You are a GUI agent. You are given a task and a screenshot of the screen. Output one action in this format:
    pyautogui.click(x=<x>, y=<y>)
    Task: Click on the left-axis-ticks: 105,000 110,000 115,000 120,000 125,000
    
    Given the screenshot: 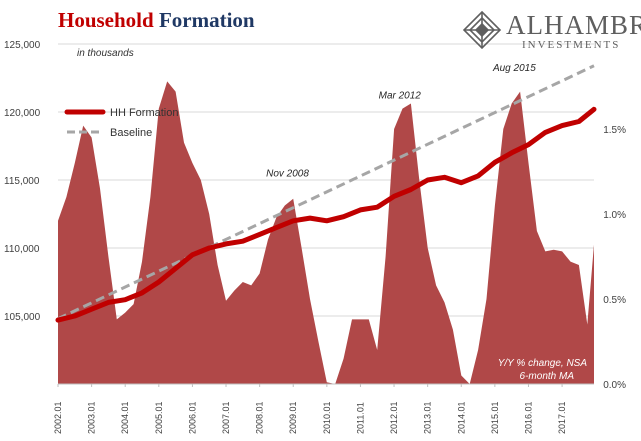 What is the action you would take?
    pyautogui.click(x=22, y=181)
    